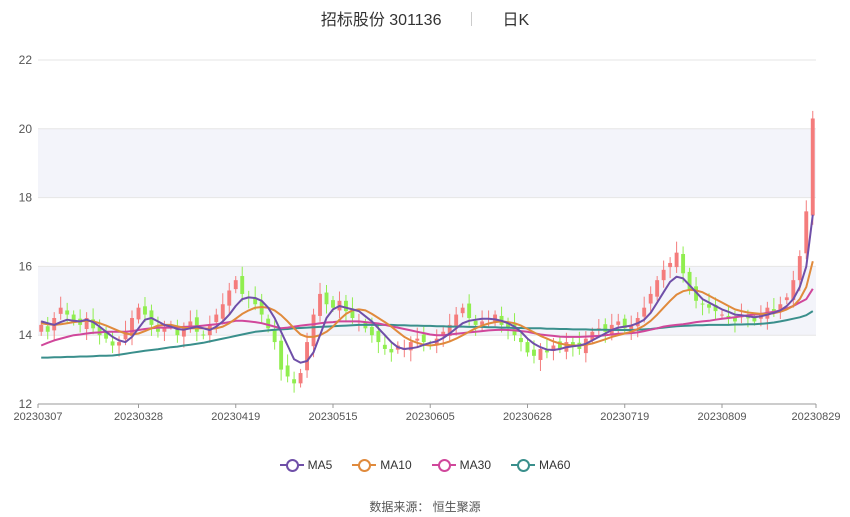  I want to click on x-tick-label: 20230515, so click(333, 417).